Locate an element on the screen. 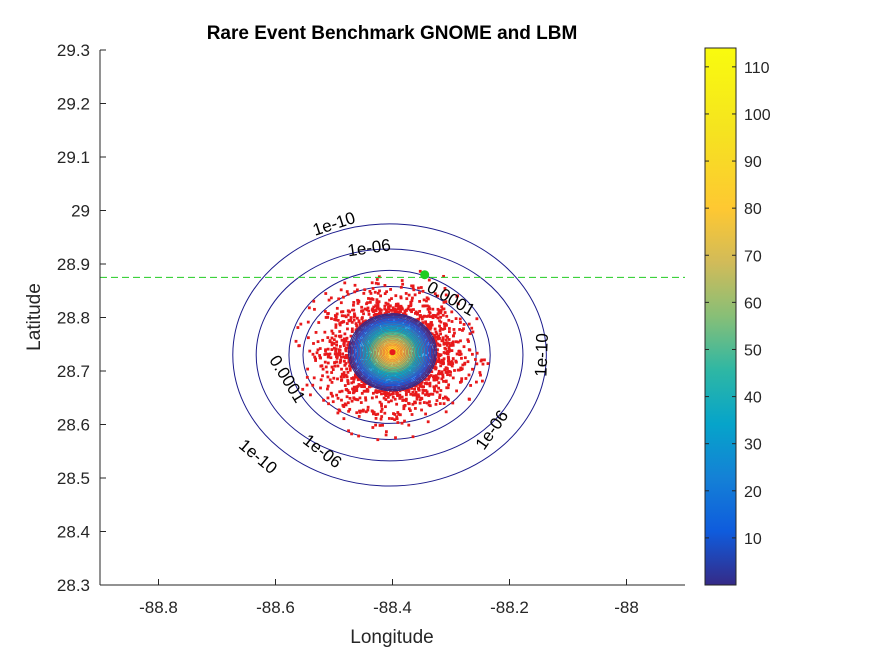  x-axis-title: Longitude is located at coordinates (391, 637).